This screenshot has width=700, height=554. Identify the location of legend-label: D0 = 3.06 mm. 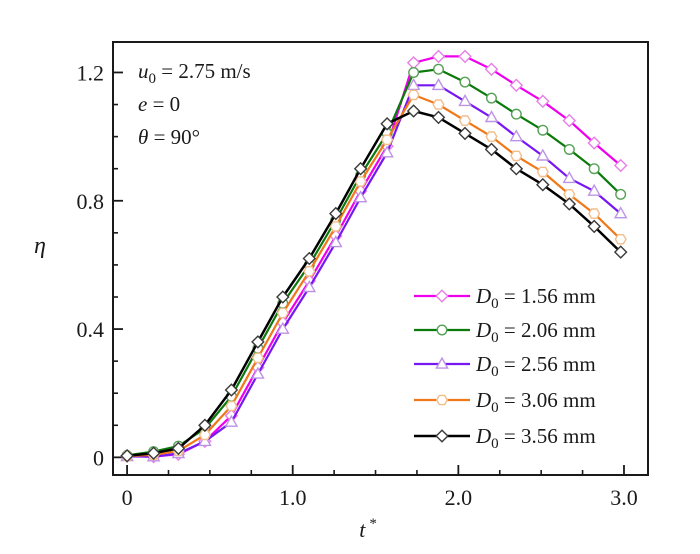
(535, 402).